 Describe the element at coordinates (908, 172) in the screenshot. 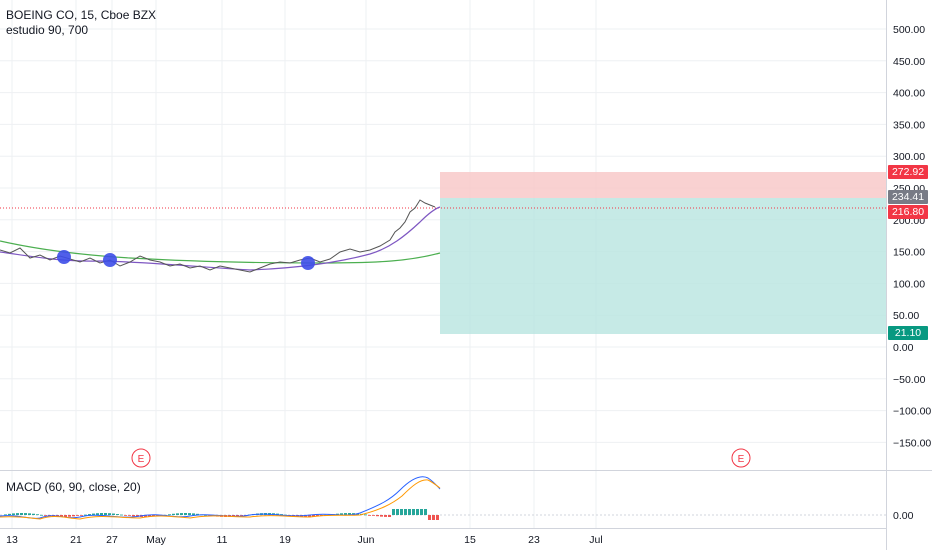

I see `stop-loss-price-tag: 272.92` at that location.